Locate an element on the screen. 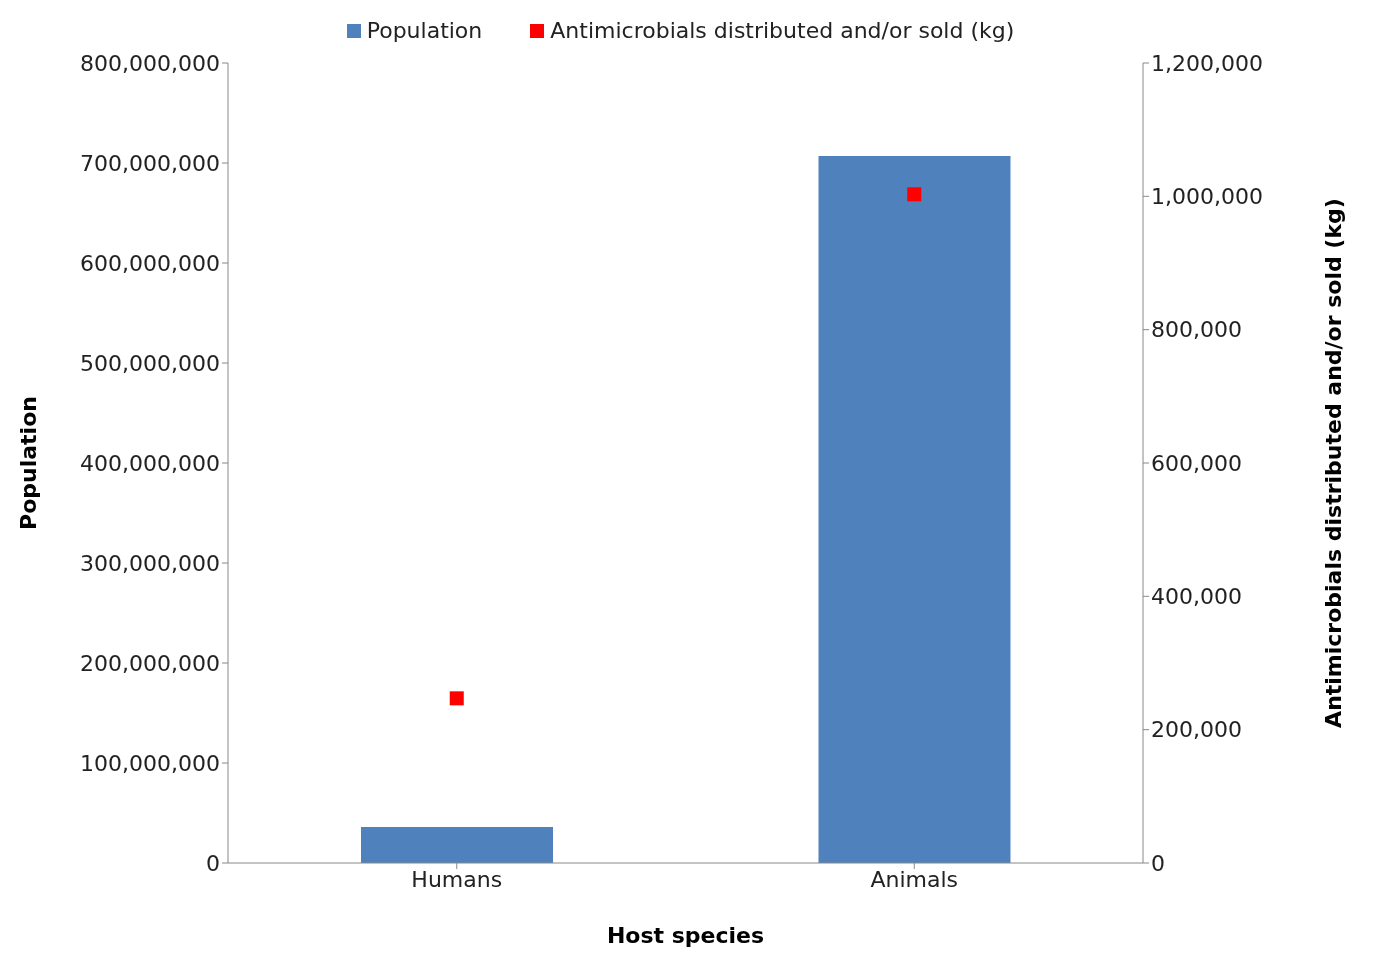 This screenshot has height=979, width=1378. y2-tick-label: 0 is located at coordinates (1158, 863).